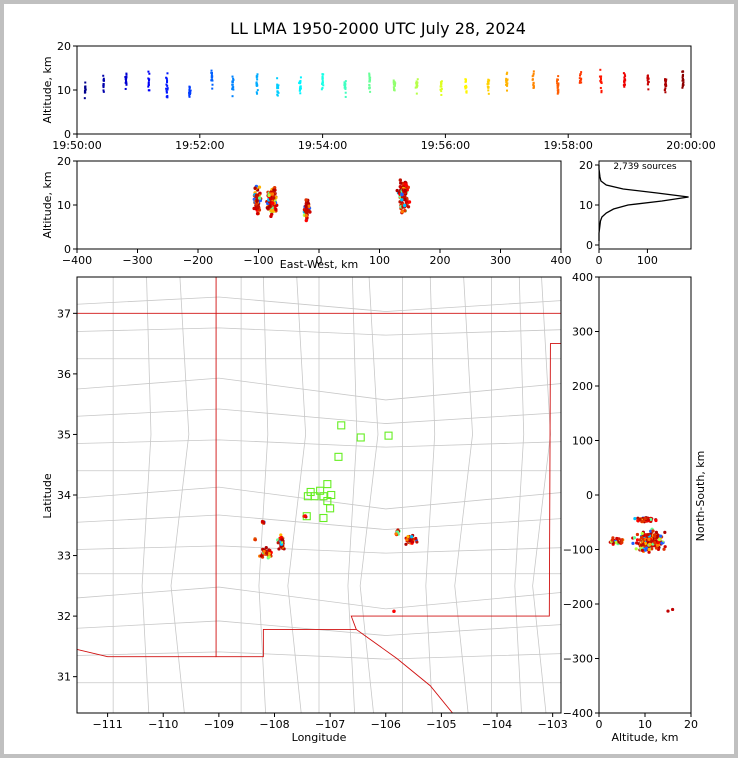 This screenshot has width=738, height=758. What do you see at coordinates (690, 145) in the screenshot?
I see `x-tick-label: 20:00:00` at bounding box center [690, 145].